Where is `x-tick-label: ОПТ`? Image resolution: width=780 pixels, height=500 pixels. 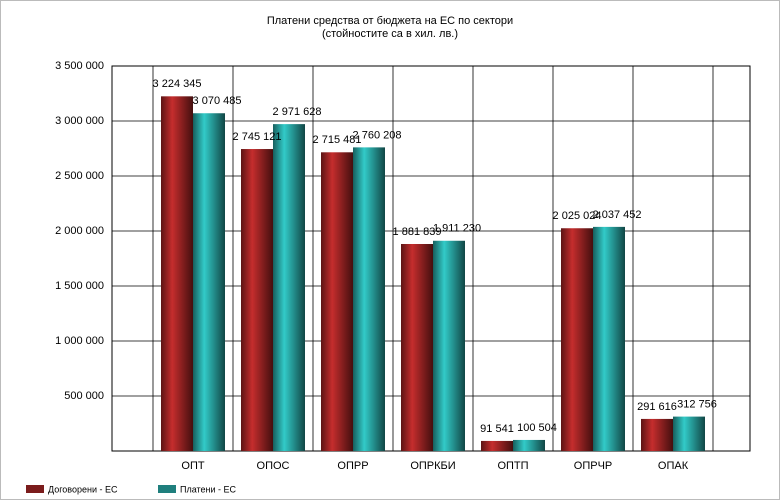
x-tick-label: ОПТ is located at coordinates (192, 466).